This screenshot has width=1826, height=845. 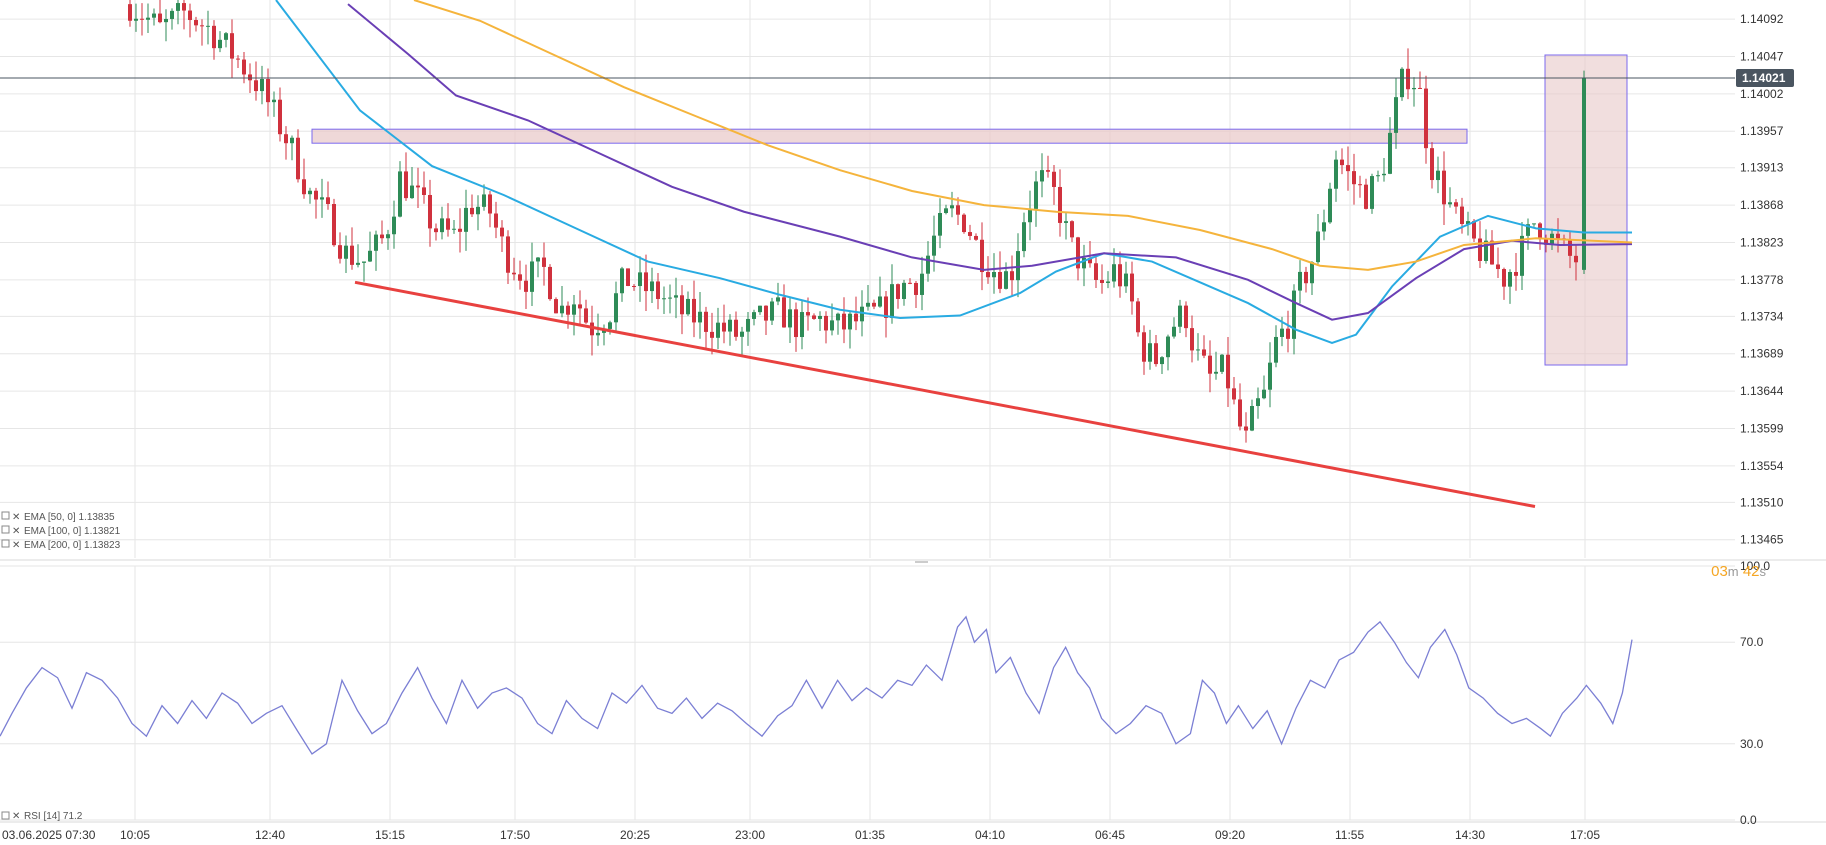 I want to click on countdown-sec-unit: s, so click(x=1763, y=571).